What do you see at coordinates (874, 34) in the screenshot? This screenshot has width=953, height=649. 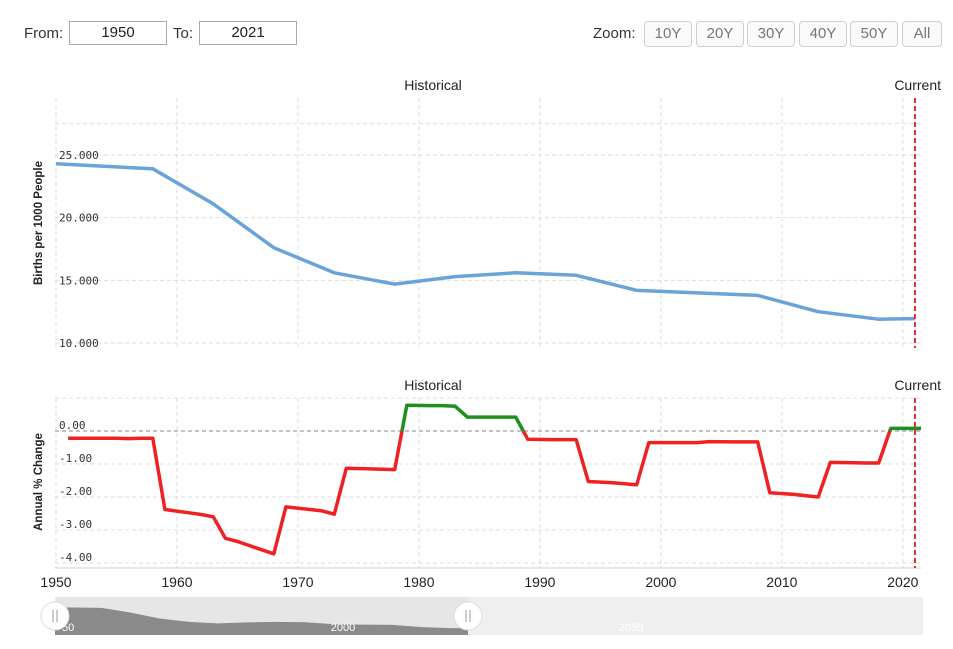 I see `zoom-50y-button: 50Y` at bounding box center [874, 34].